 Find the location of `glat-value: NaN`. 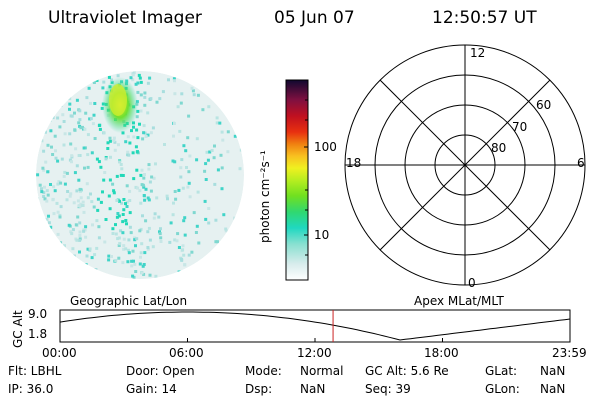

glat-value: NaN is located at coordinates (553, 371).